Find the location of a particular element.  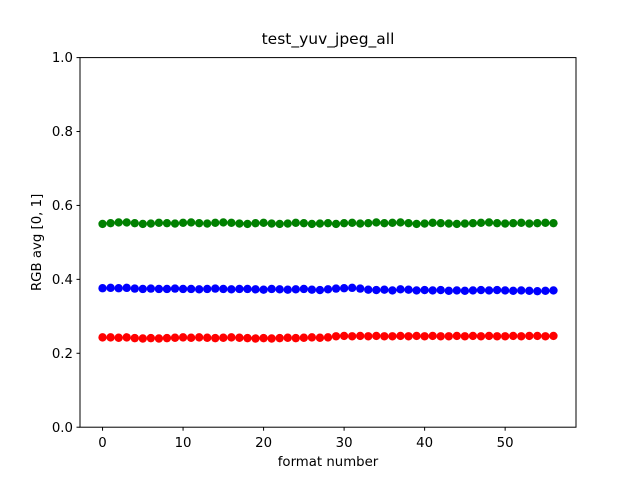

y-tick-label: 0.8 is located at coordinates (62, 132).